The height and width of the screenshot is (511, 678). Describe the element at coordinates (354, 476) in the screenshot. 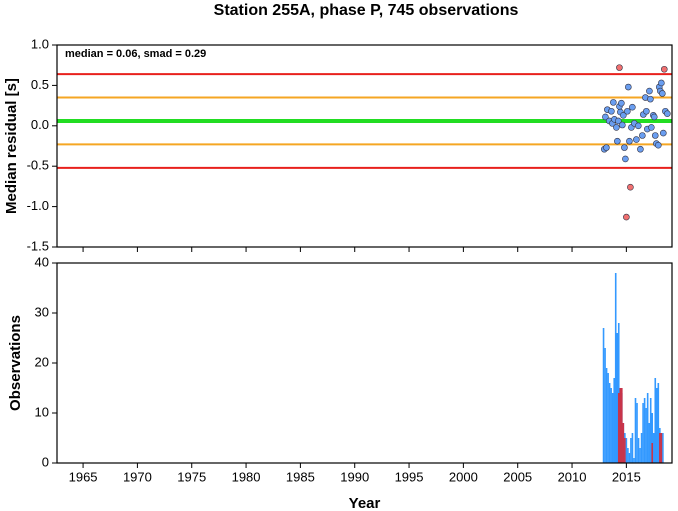

I see `x-tick-label: 1990` at that location.